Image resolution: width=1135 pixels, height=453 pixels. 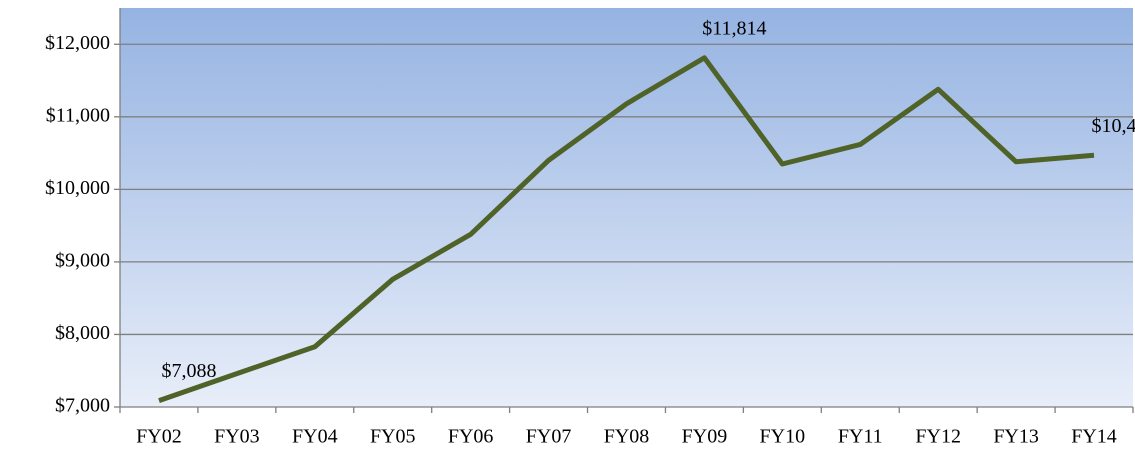 What do you see at coordinates (471, 437) in the screenshot?
I see `x-tick-label: FY06` at bounding box center [471, 437].